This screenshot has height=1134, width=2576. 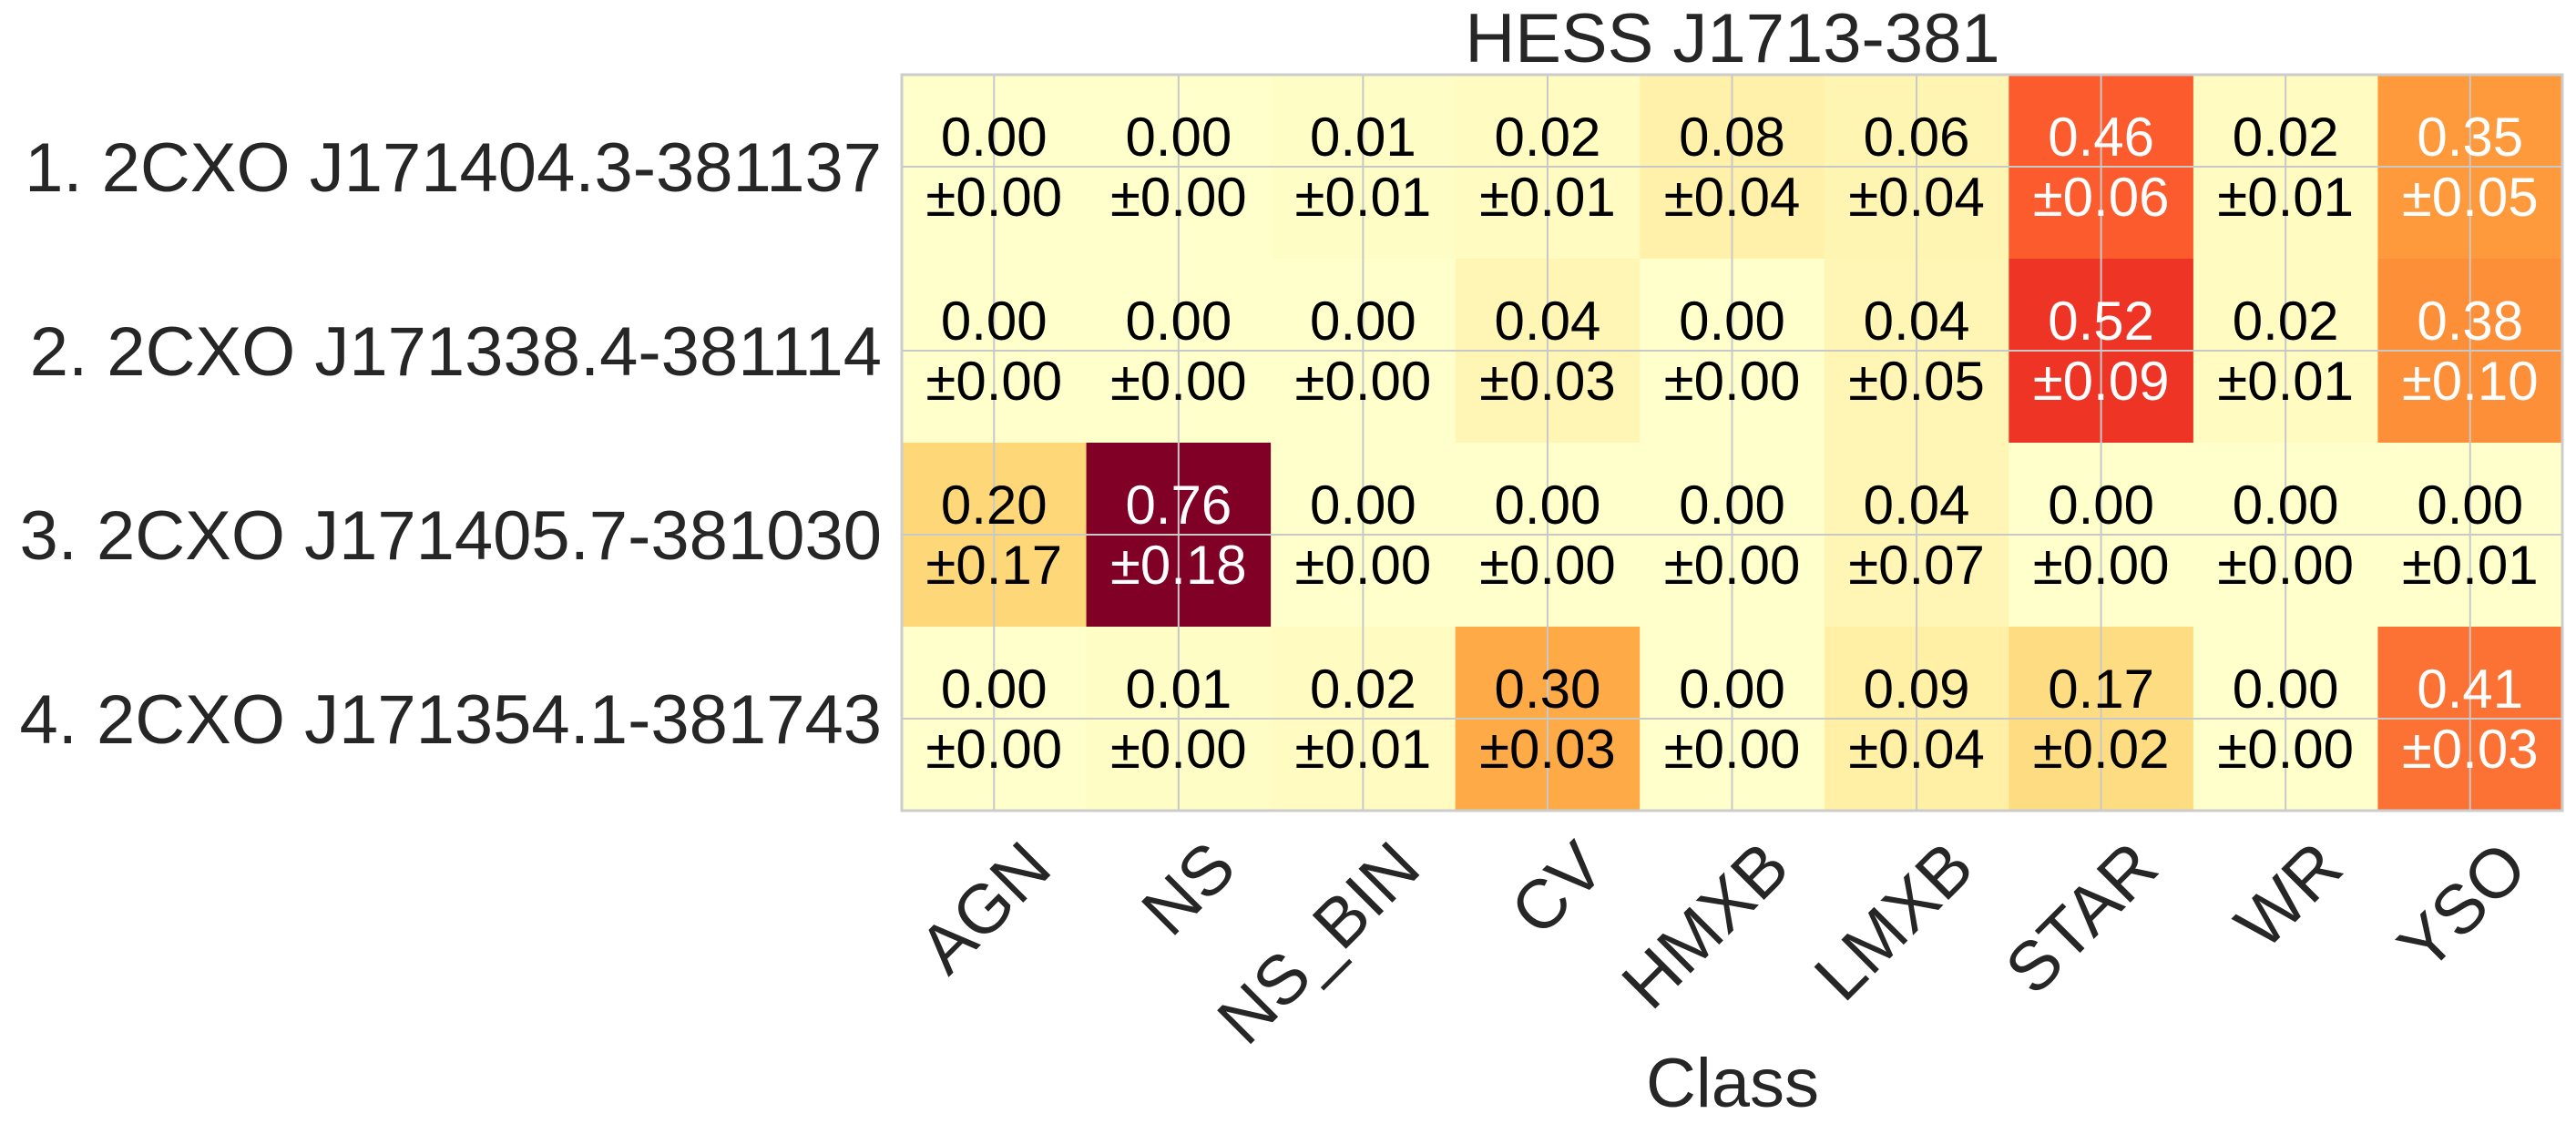 What do you see at coordinates (1894, 921) in the screenshot?
I see `column-label-lmxb: LMXB` at bounding box center [1894, 921].